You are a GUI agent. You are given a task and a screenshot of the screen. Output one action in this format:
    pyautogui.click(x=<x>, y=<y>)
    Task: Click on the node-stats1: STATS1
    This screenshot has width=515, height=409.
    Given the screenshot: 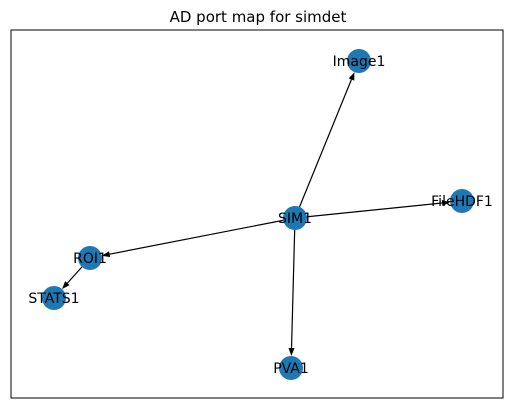 What is the action you would take?
    pyautogui.click(x=54, y=298)
    